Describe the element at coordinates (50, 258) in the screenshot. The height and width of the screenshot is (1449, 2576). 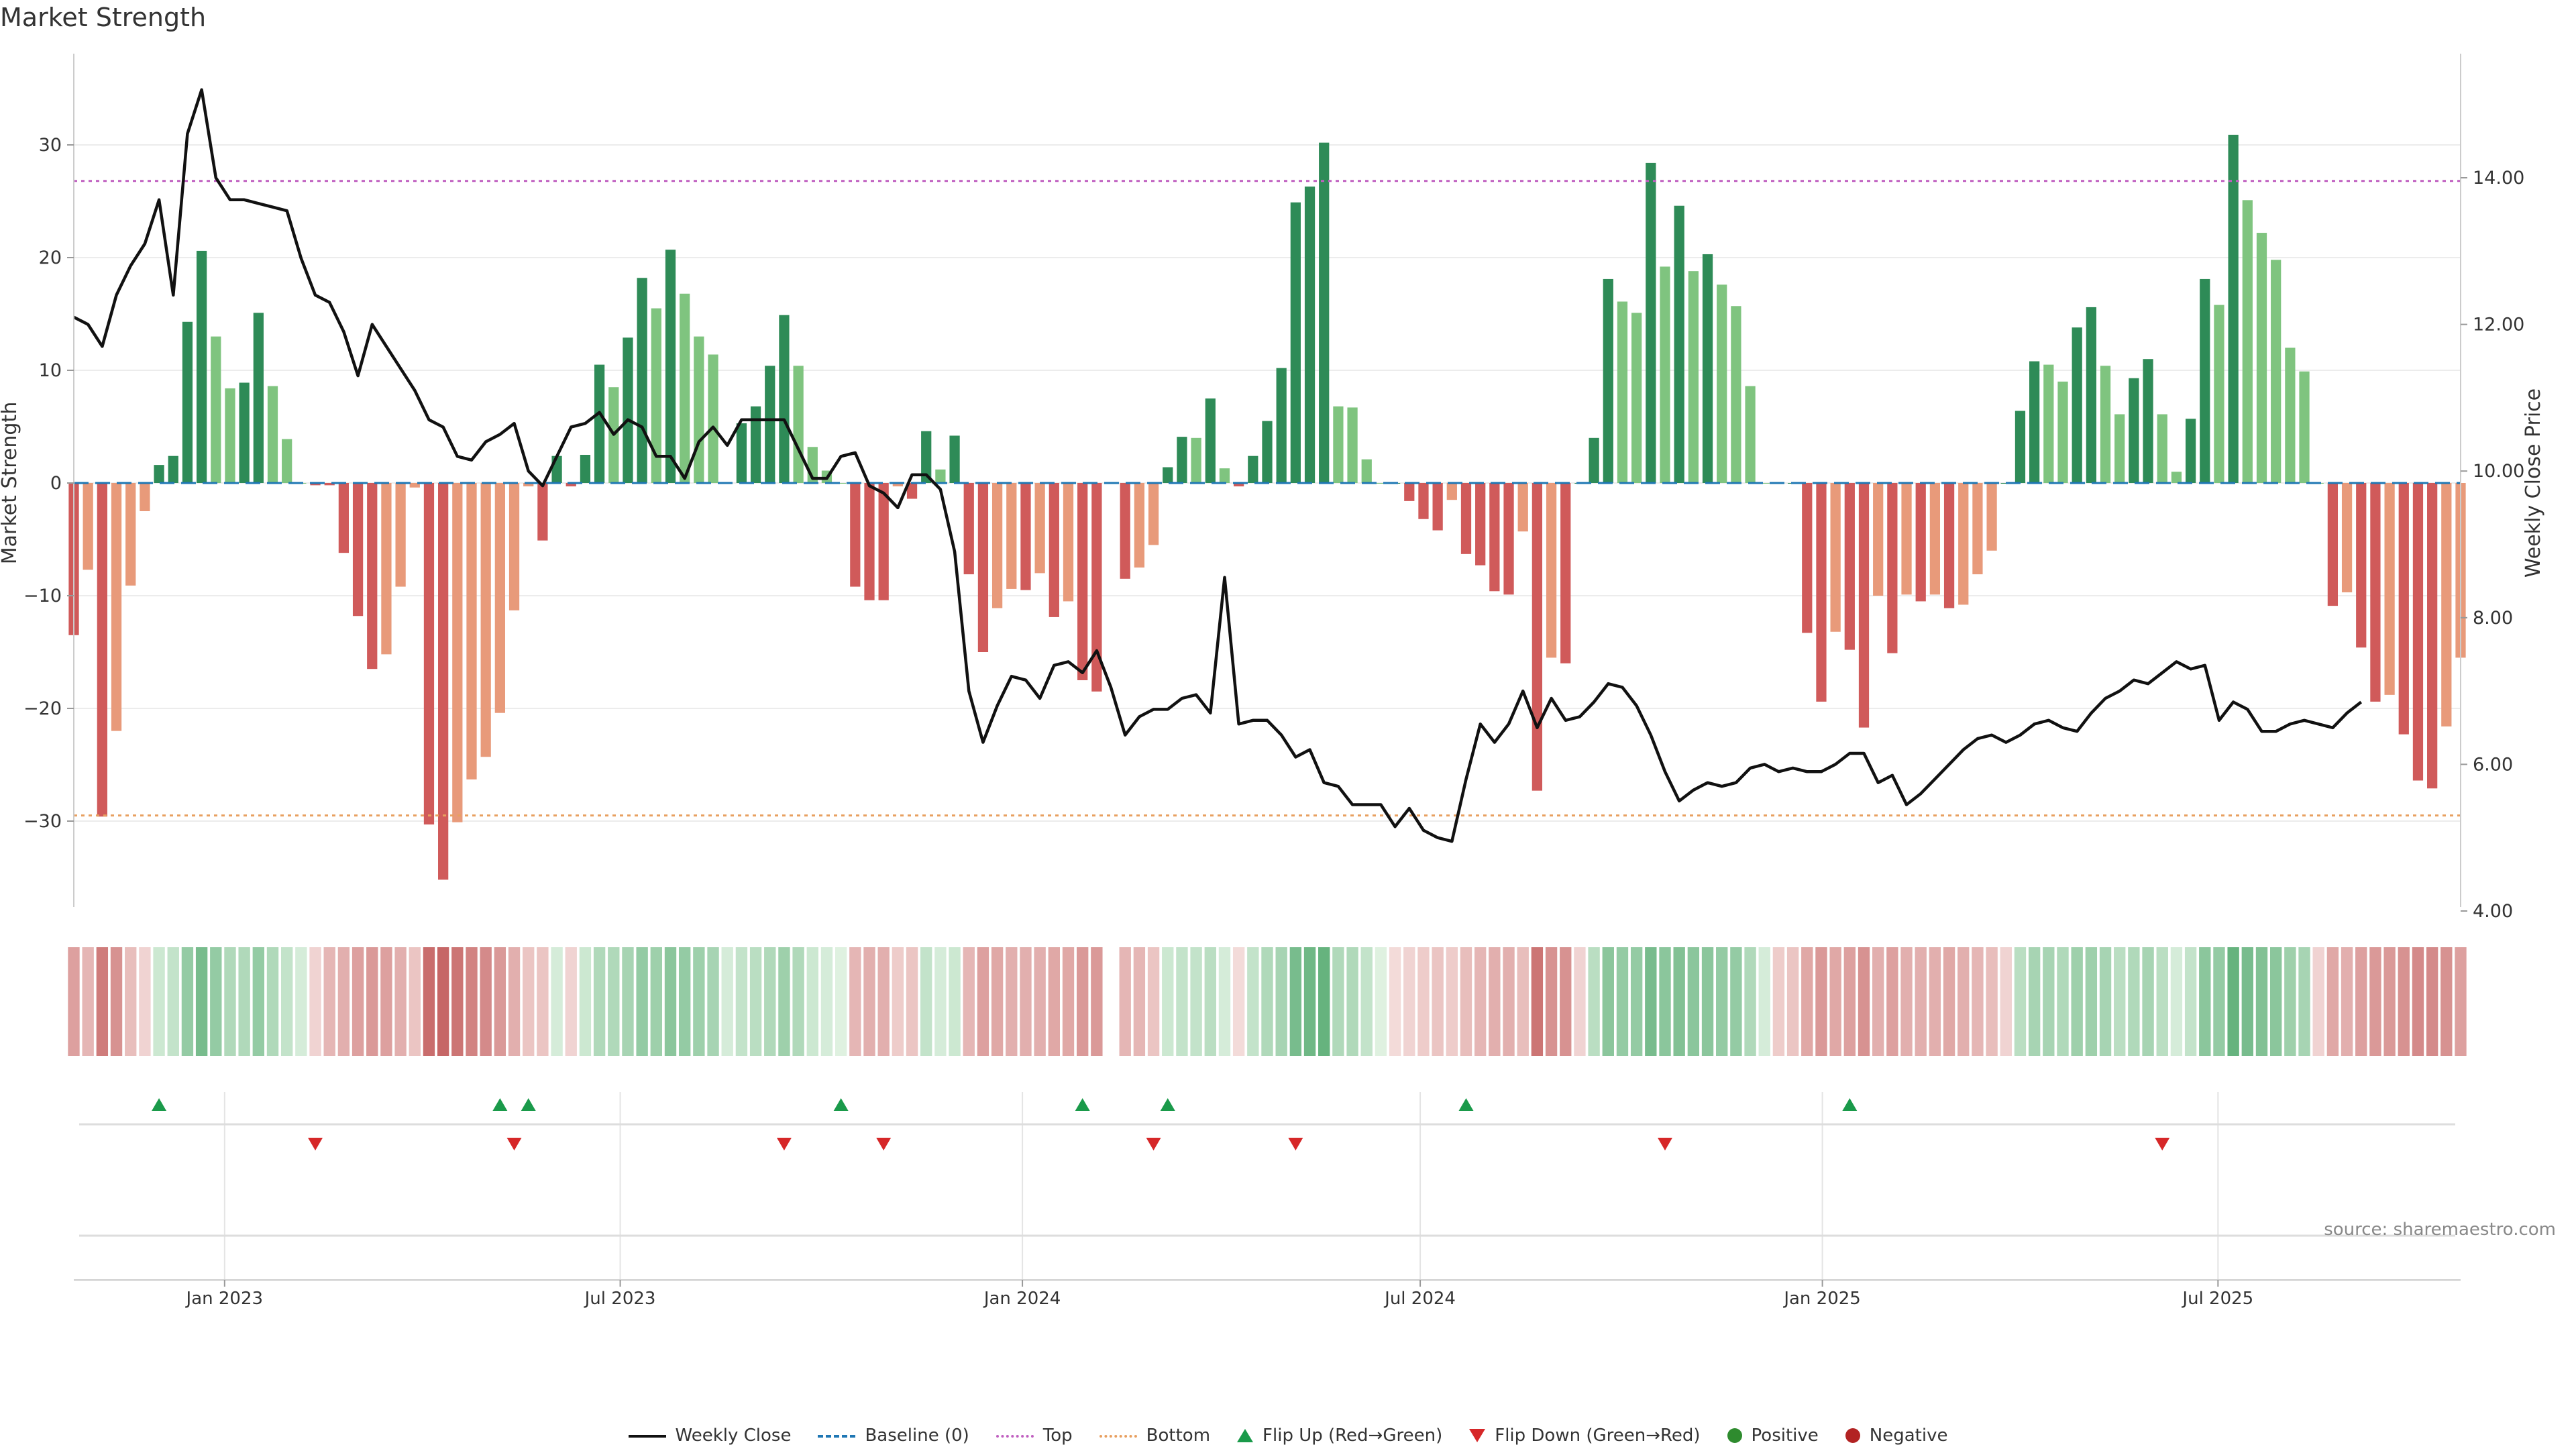
I see `y-tick-label: 20` at that location.